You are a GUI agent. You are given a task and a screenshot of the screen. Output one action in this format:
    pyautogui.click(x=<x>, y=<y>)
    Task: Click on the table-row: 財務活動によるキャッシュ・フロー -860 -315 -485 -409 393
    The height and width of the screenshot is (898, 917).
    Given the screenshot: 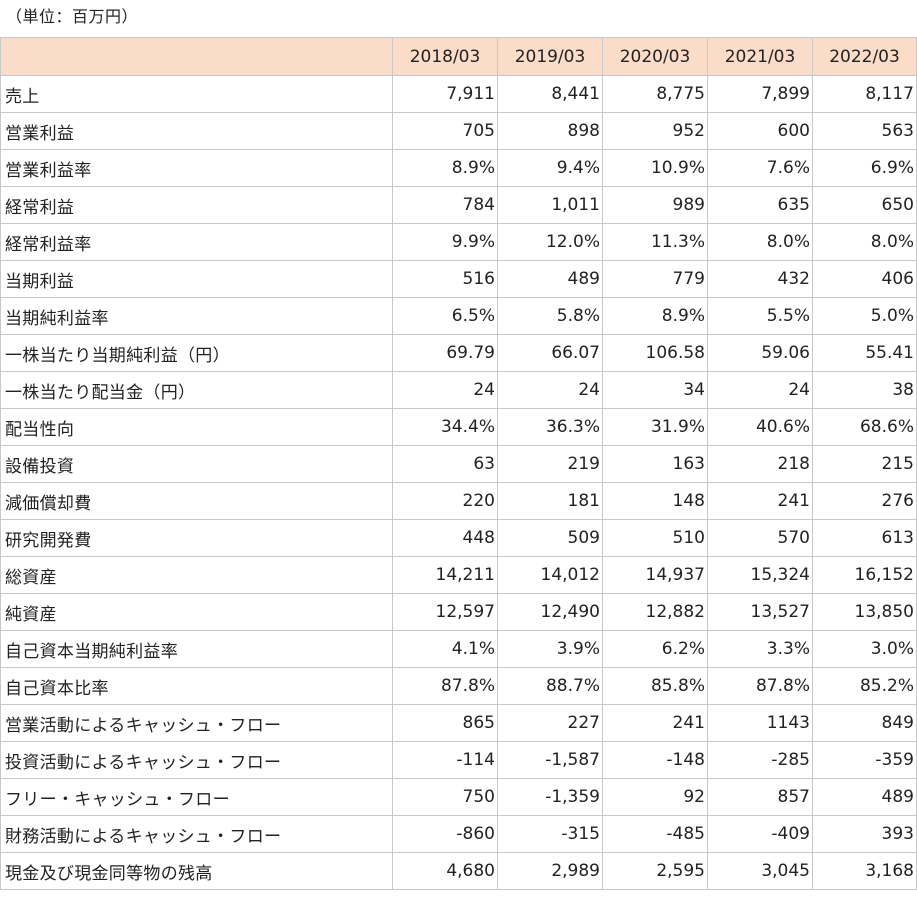 What is the action you would take?
    pyautogui.click(x=458, y=834)
    